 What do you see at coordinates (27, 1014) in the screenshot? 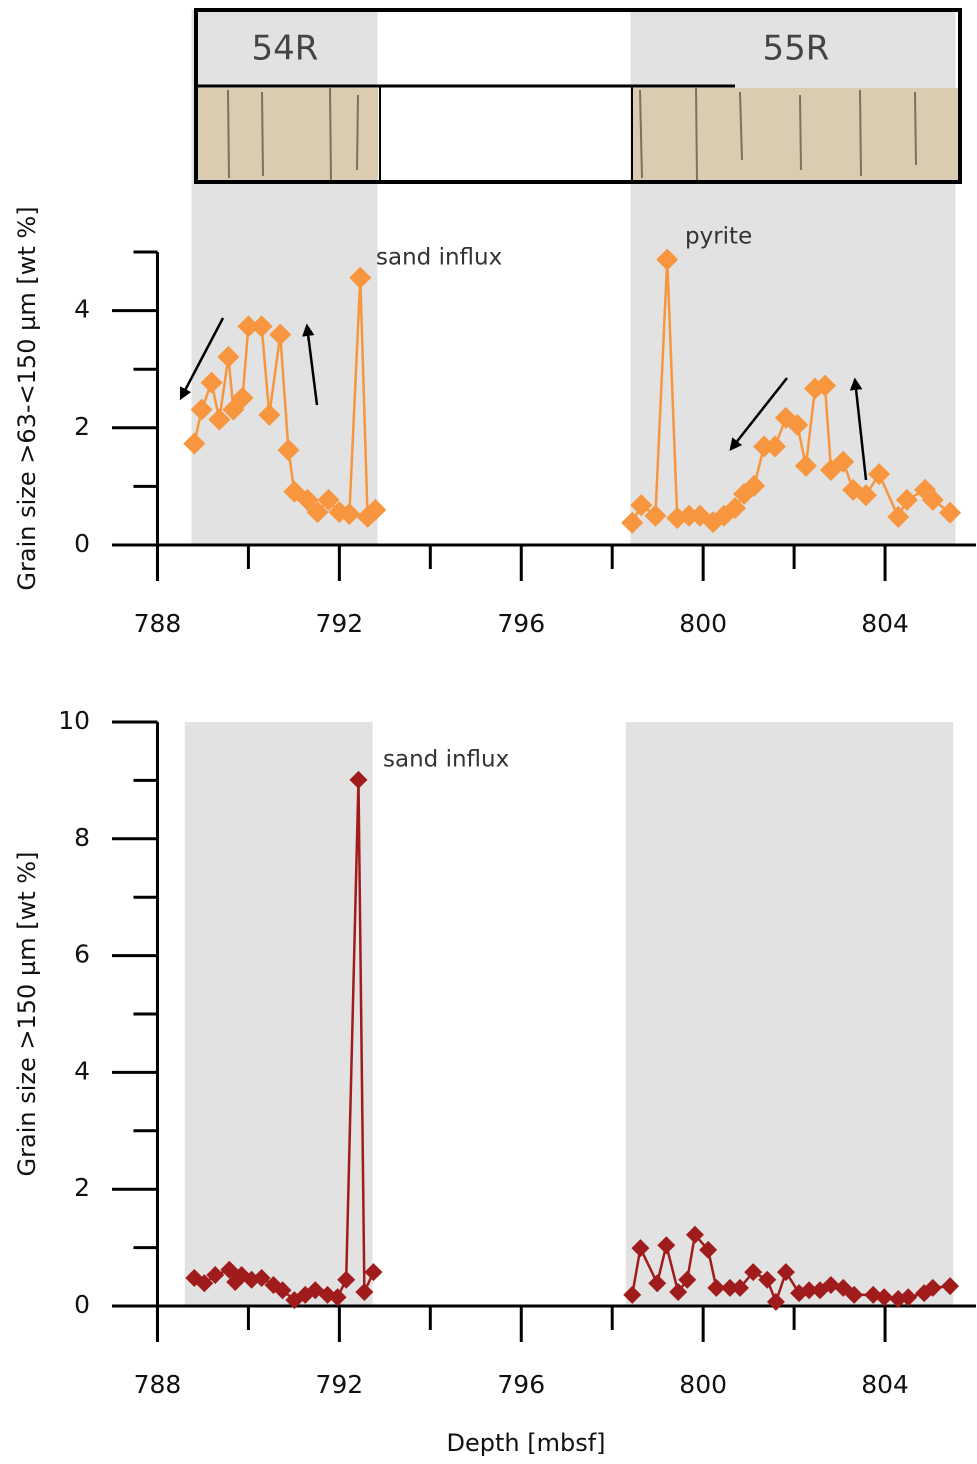
I see `y-axis-label: Grain size >150 µm [wt %]` at bounding box center [27, 1014].